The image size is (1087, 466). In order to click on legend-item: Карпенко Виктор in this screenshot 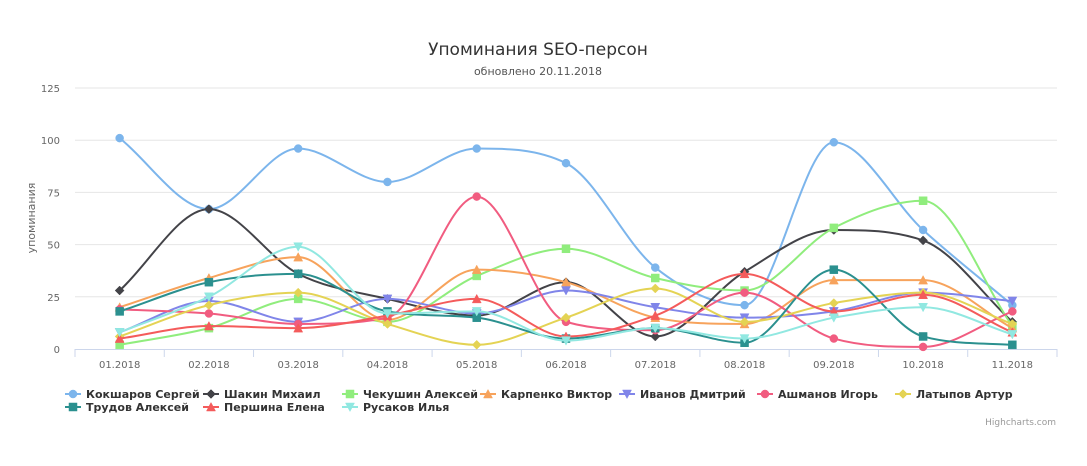, I will do `click(546, 394)`.